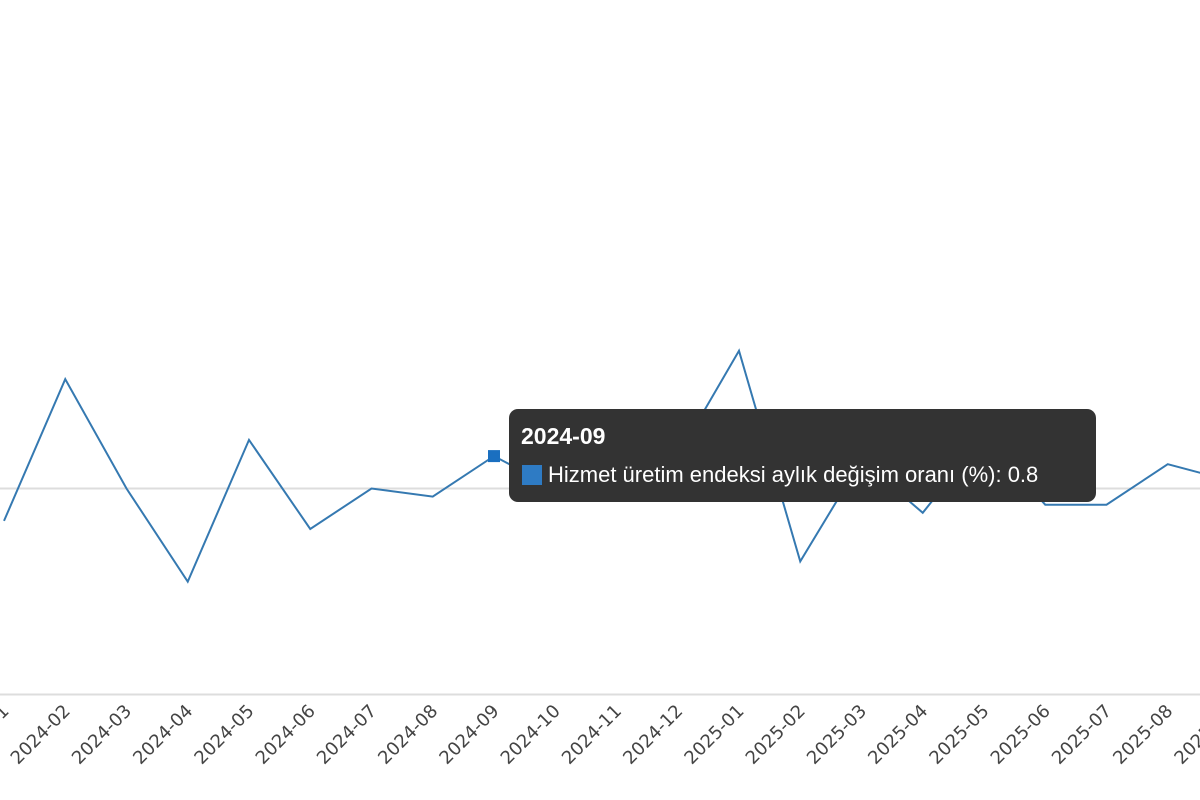 The image size is (1200, 800). Describe the element at coordinates (653, 735) in the screenshot. I see `x-tick-label: 2024-12` at that location.